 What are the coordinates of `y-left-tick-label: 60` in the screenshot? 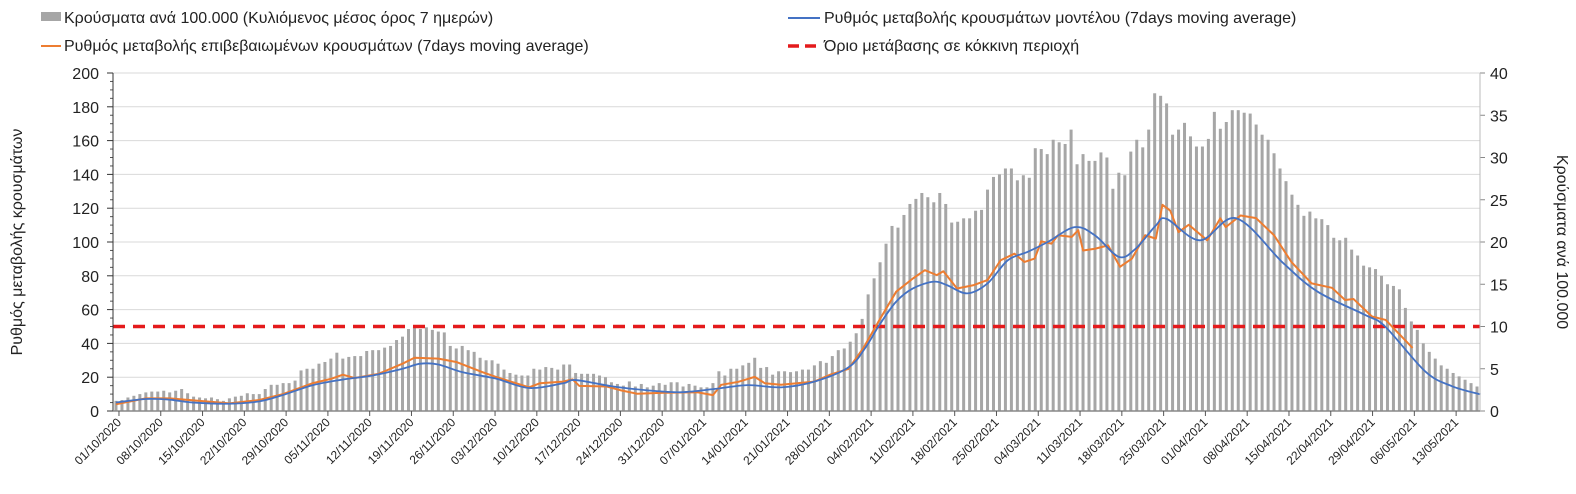 It's located at (90, 311).